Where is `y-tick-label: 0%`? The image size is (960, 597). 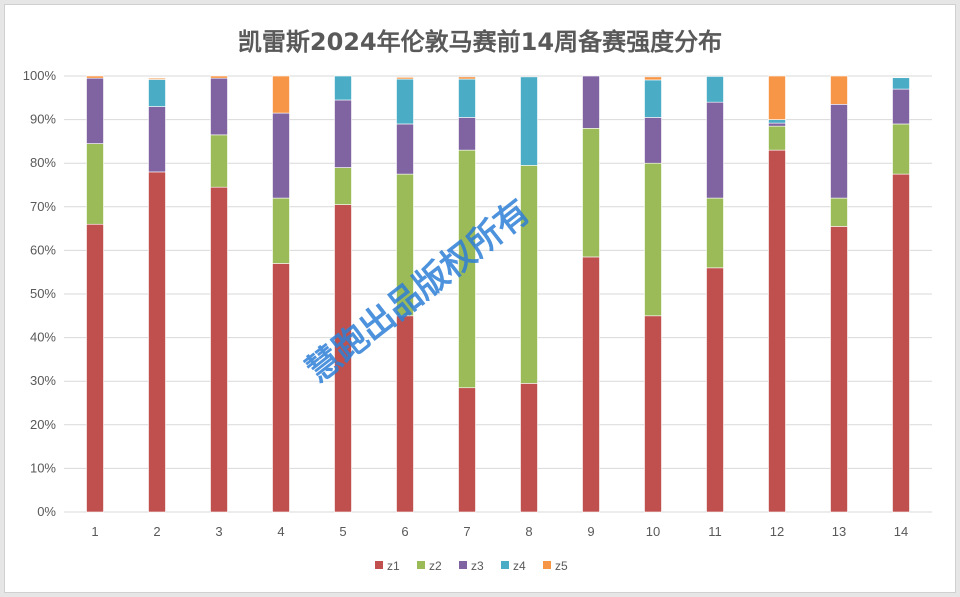 y-tick-label: 0% is located at coordinates (46, 511).